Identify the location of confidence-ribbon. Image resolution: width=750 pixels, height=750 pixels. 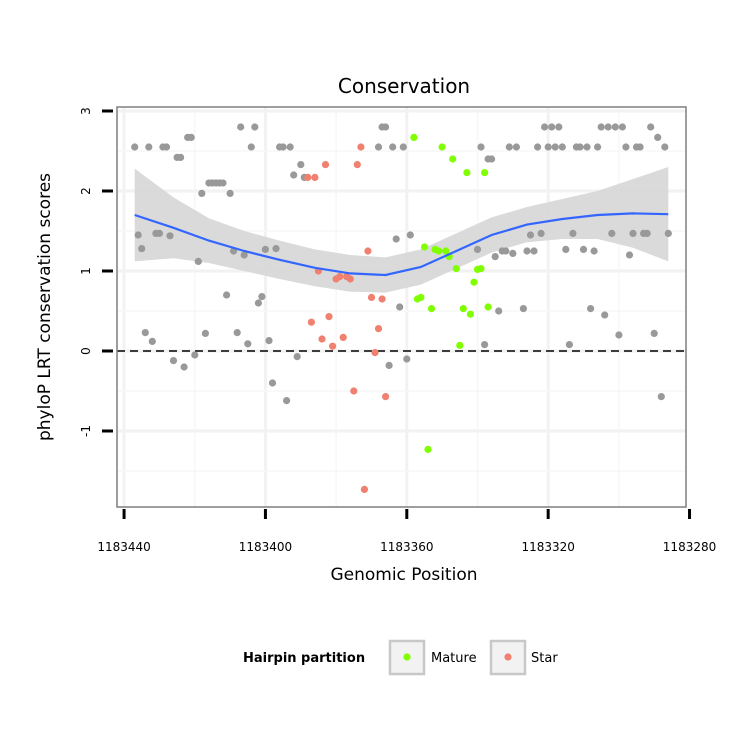
(401, 230).